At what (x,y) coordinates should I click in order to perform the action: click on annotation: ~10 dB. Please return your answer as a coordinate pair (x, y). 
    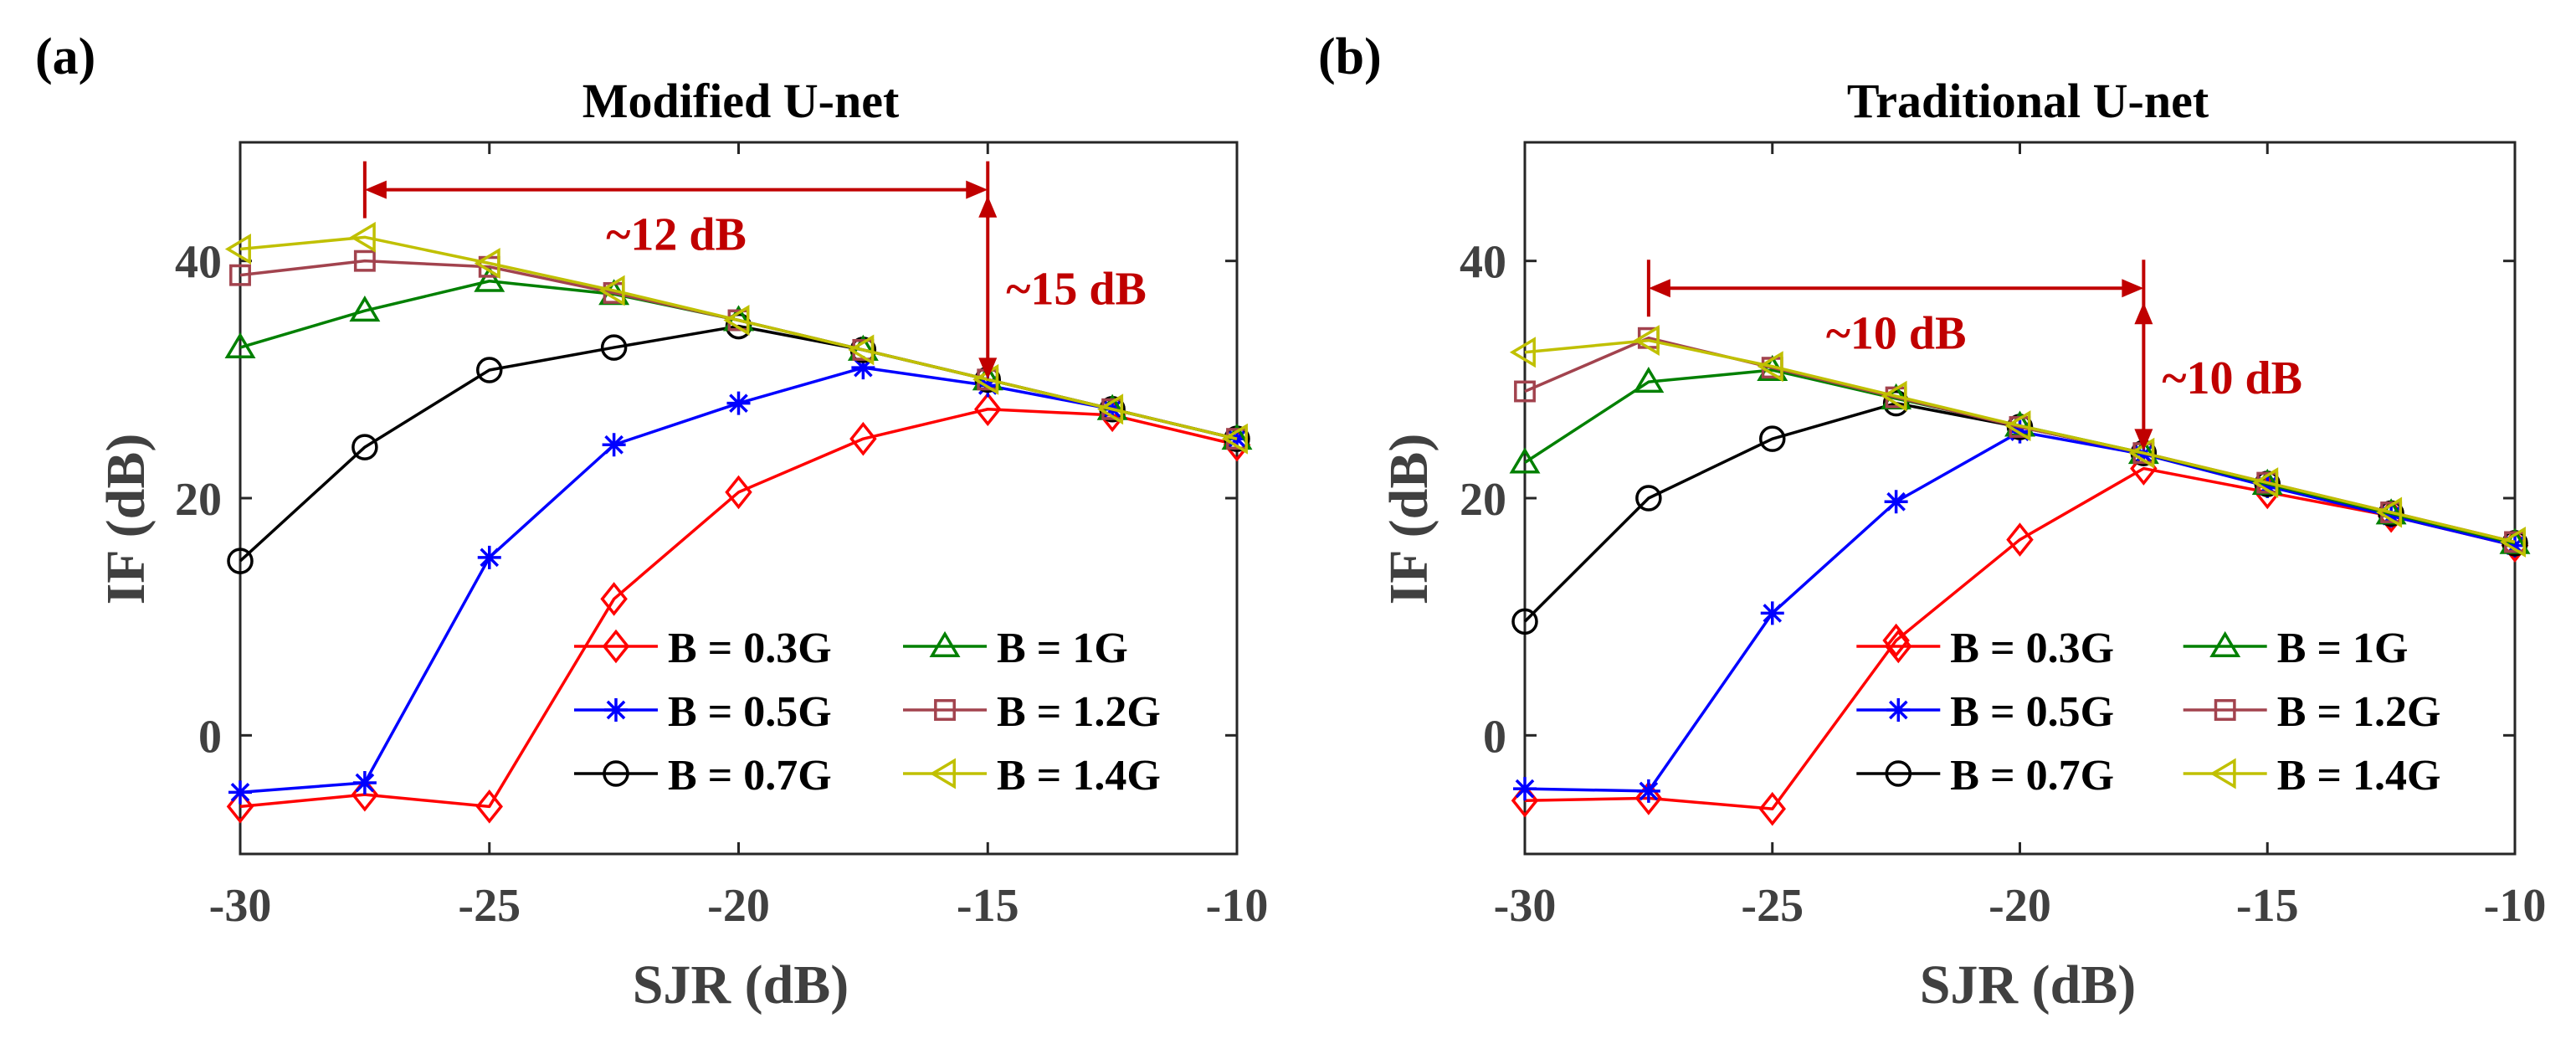
    Looking at the image, I should click on (1896, 309).